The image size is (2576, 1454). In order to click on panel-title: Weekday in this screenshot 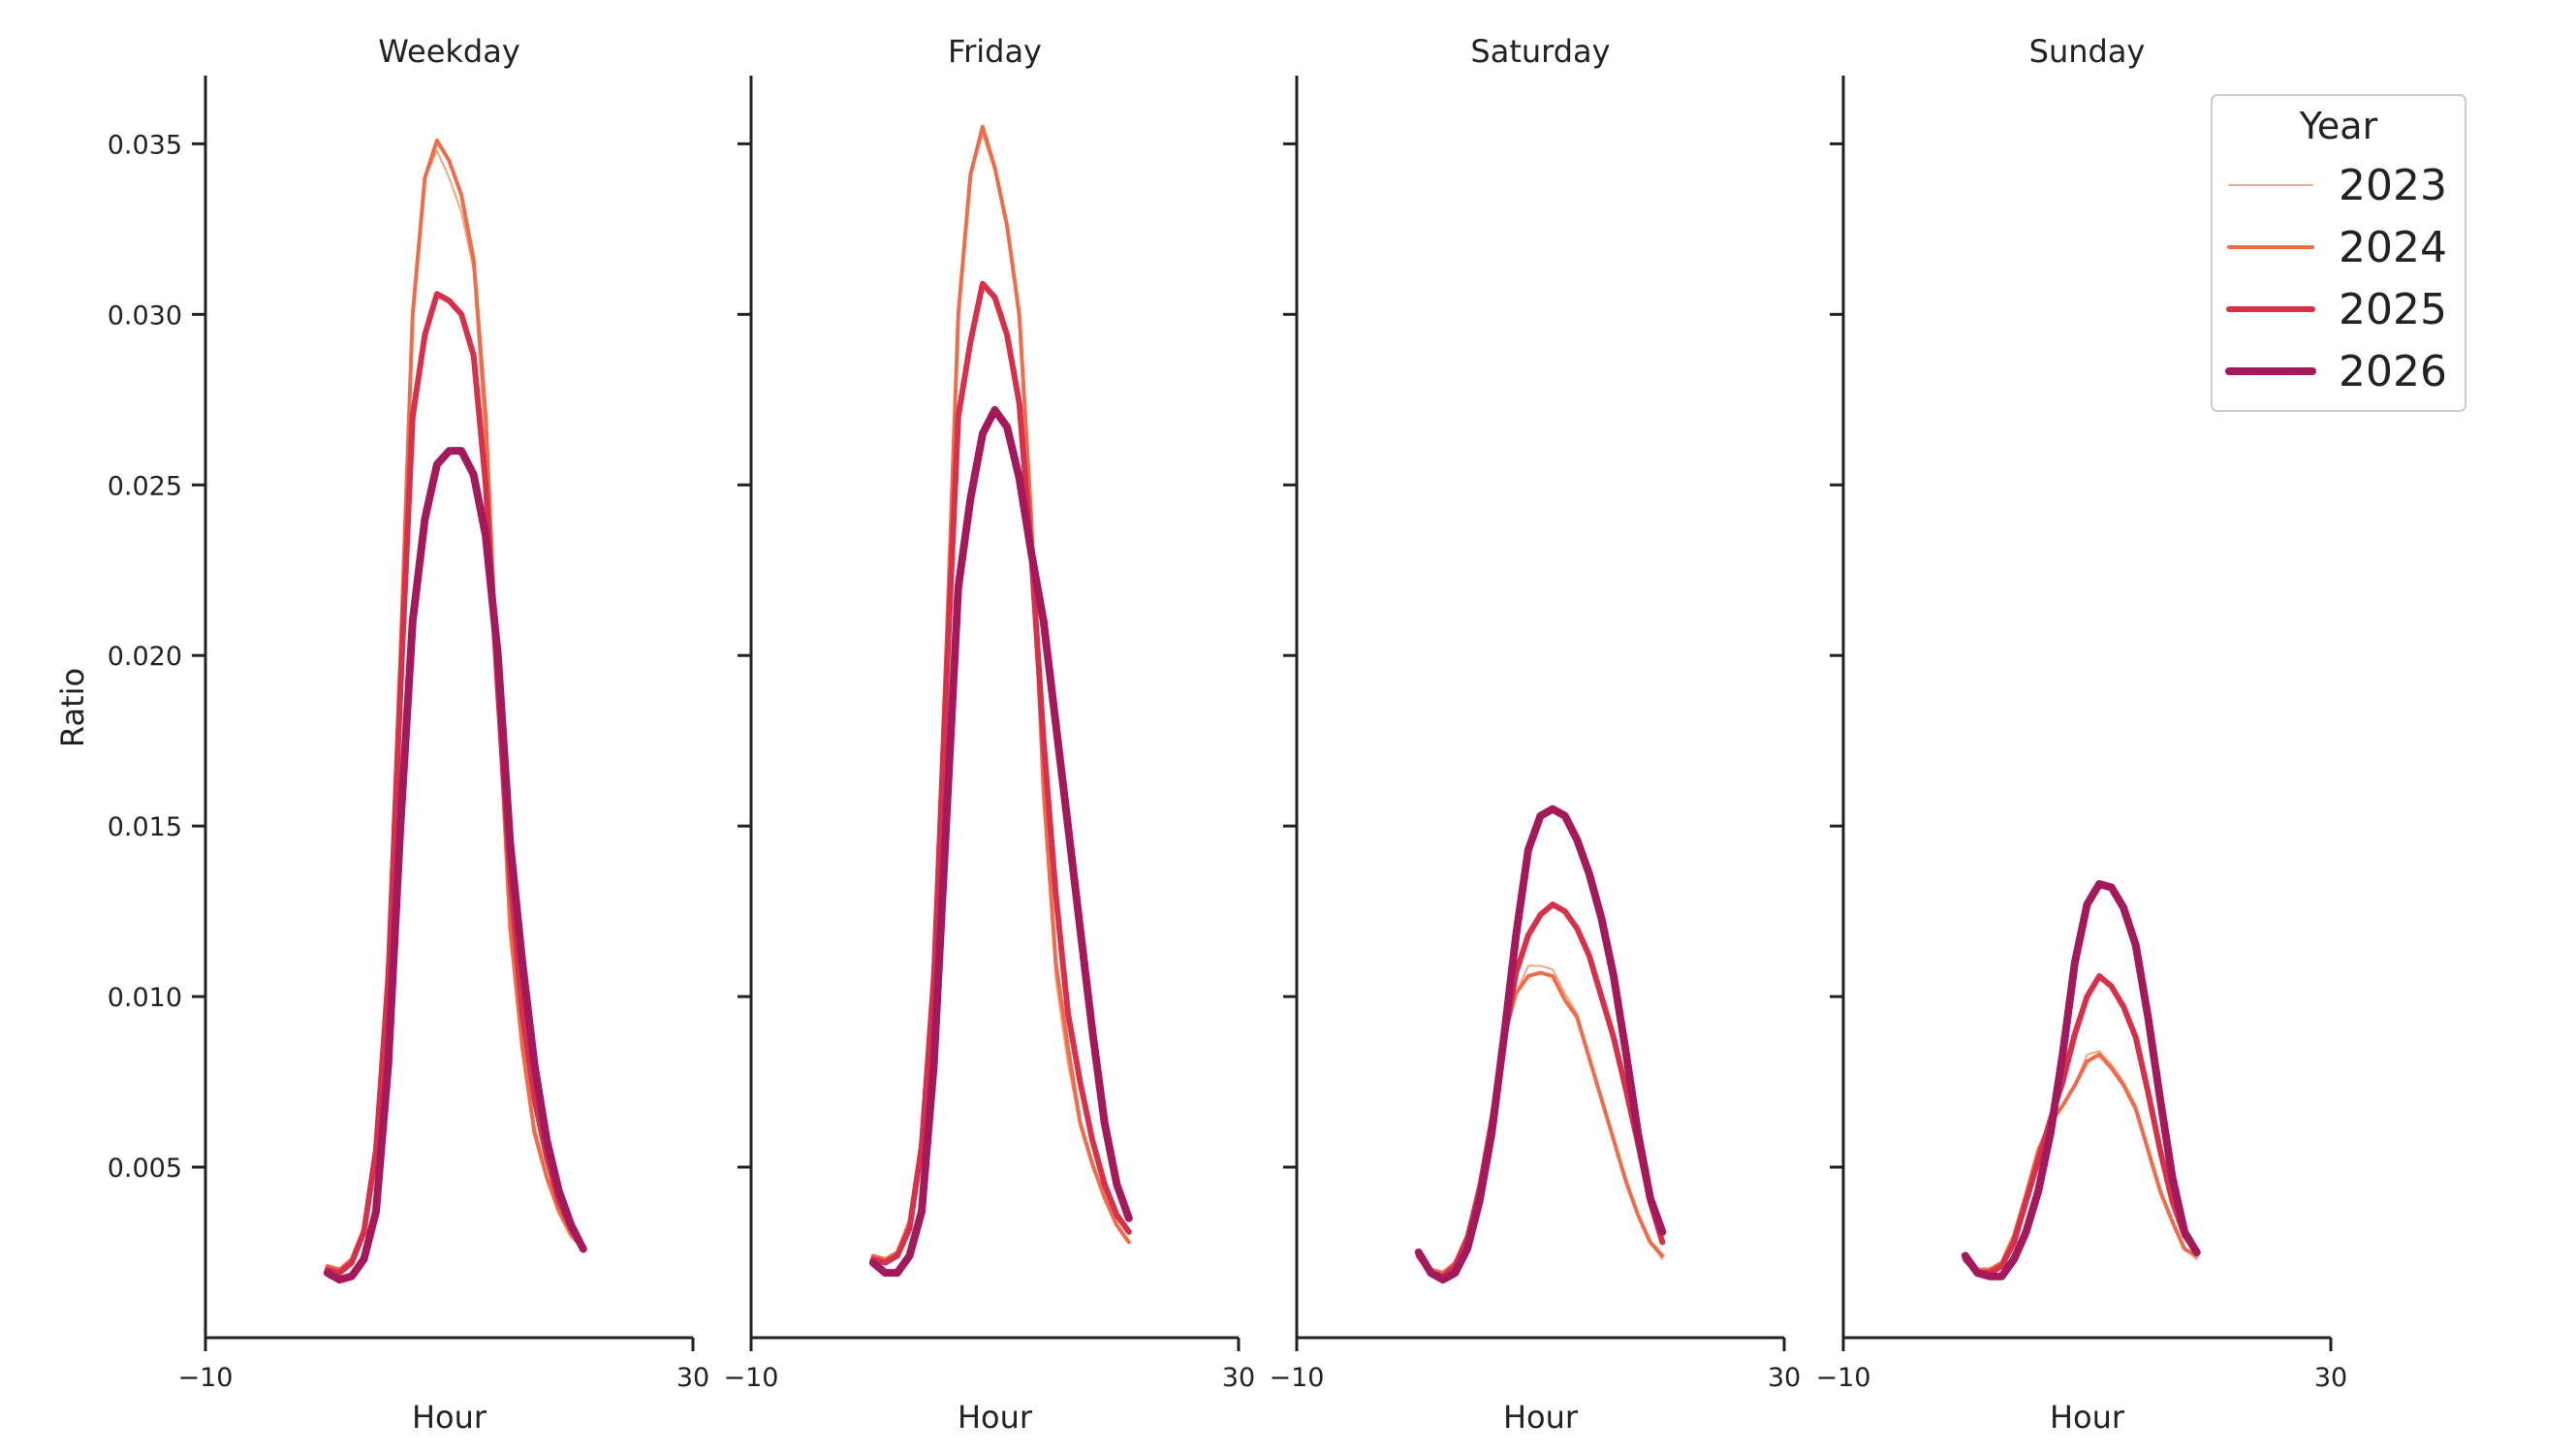, I will do `click(449, 51)`.